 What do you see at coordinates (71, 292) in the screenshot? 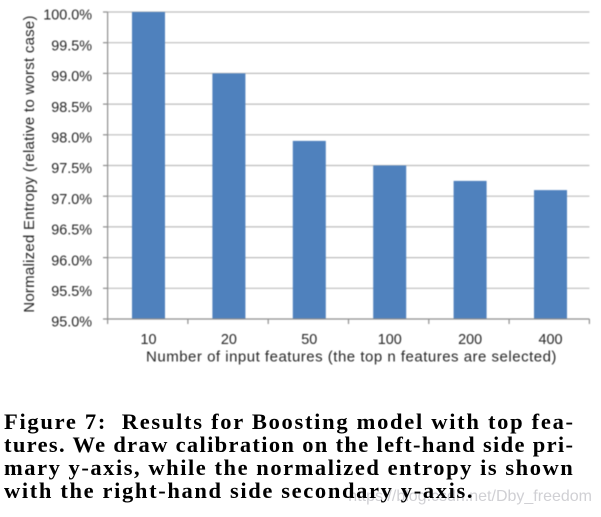
I see `svg-text: 95.5%` at bounding box center [71, 292].